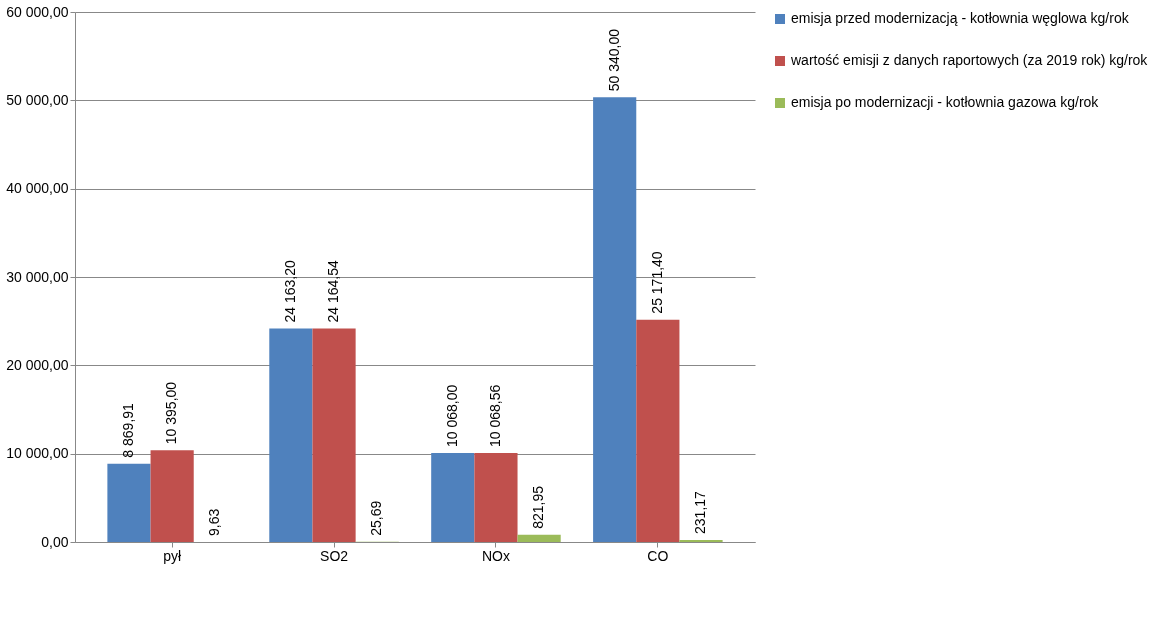  What do you see at coordinates (214, 522) in the screenshot?
I see `data-label: 9,63` at bounding box center [214, 522].